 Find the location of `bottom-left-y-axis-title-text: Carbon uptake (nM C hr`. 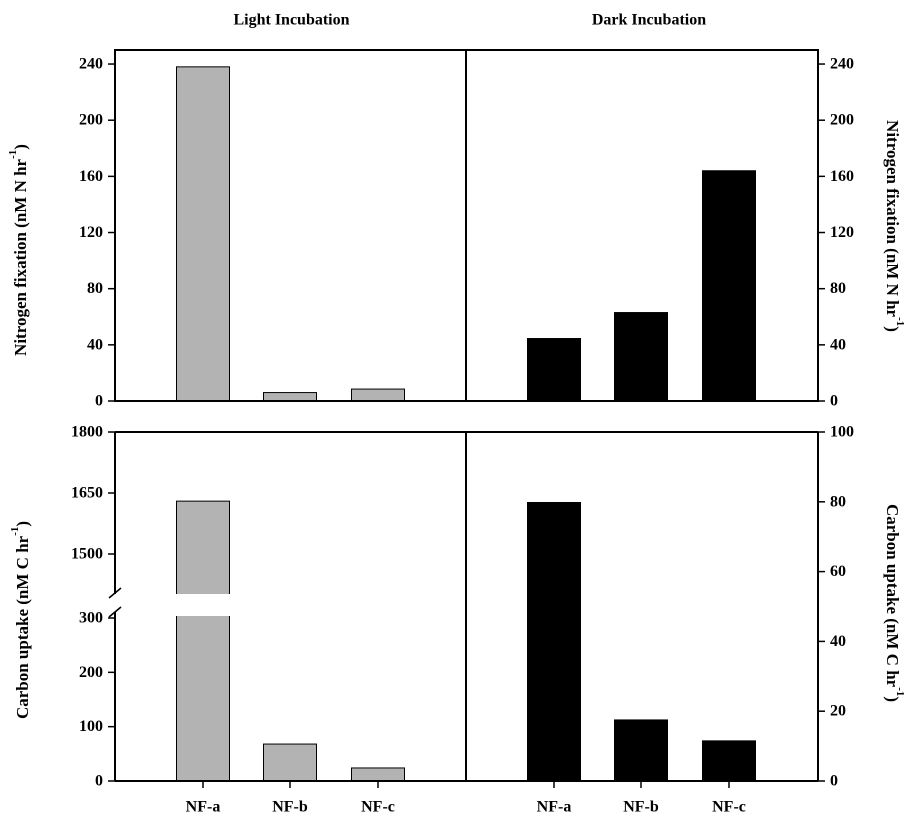

bottom-left-y-axis-title-text: Carbon uptake (nM C hr is located at coordinates (22, 627).